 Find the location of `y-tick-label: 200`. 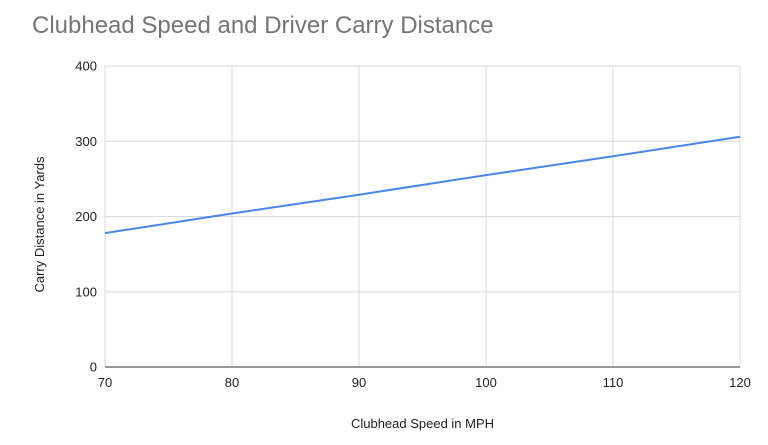

y-tick-label: 200 is located at coordinates (86, 216).